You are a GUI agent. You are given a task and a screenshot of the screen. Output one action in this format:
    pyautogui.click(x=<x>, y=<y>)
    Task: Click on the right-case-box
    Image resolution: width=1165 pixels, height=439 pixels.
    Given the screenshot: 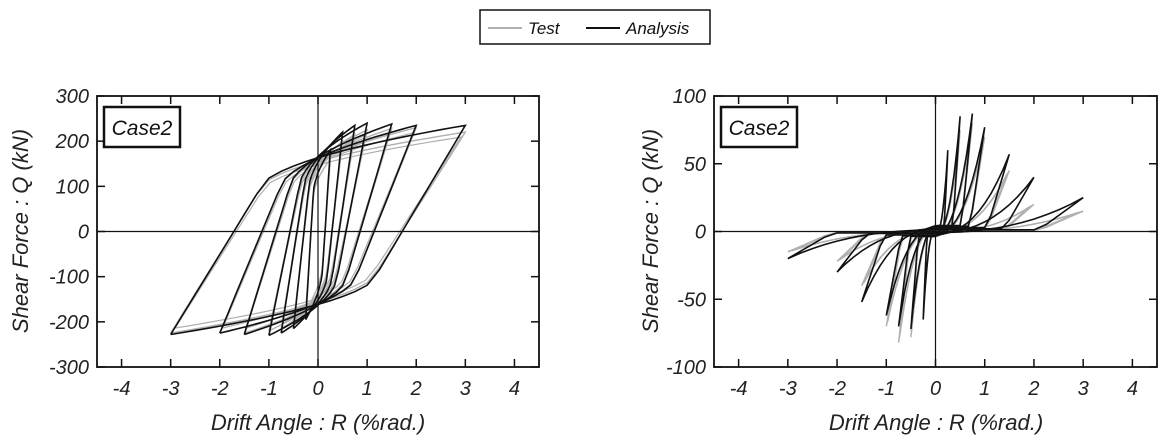 What is the action you would take?
    pyautogui.click(x=759, y=127)
    